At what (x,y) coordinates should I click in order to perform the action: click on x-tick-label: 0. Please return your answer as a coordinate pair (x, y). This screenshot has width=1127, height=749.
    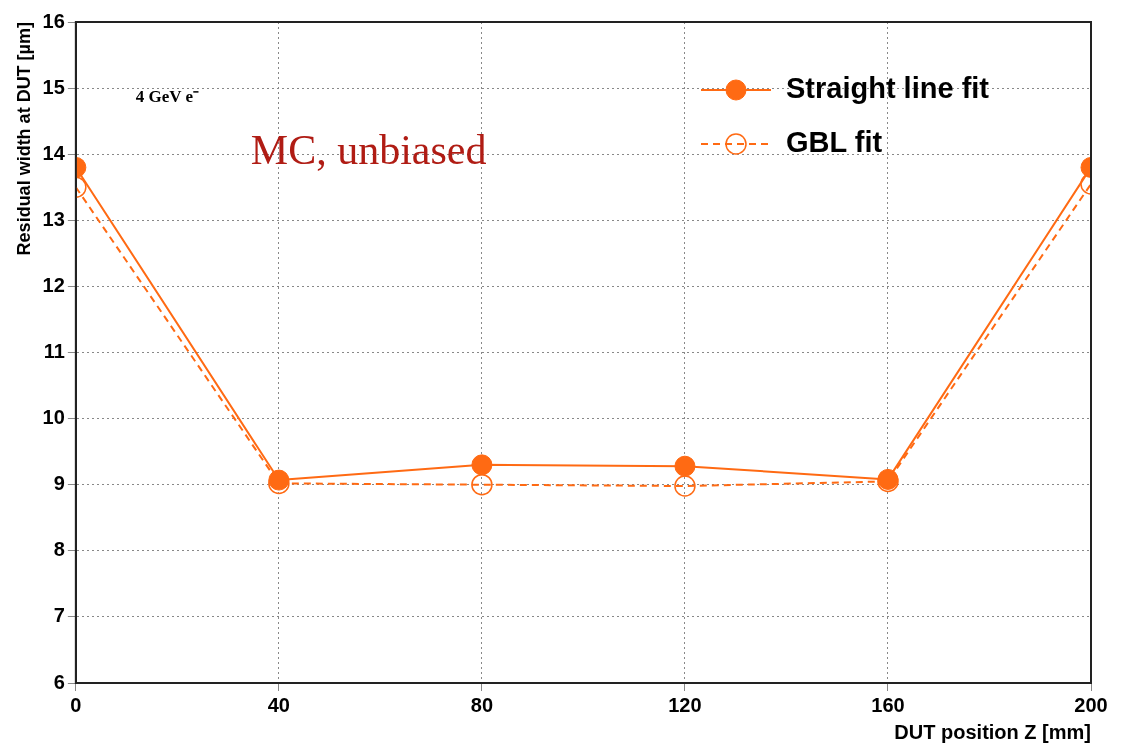
    Looking at the image, I should click on (76, 704).